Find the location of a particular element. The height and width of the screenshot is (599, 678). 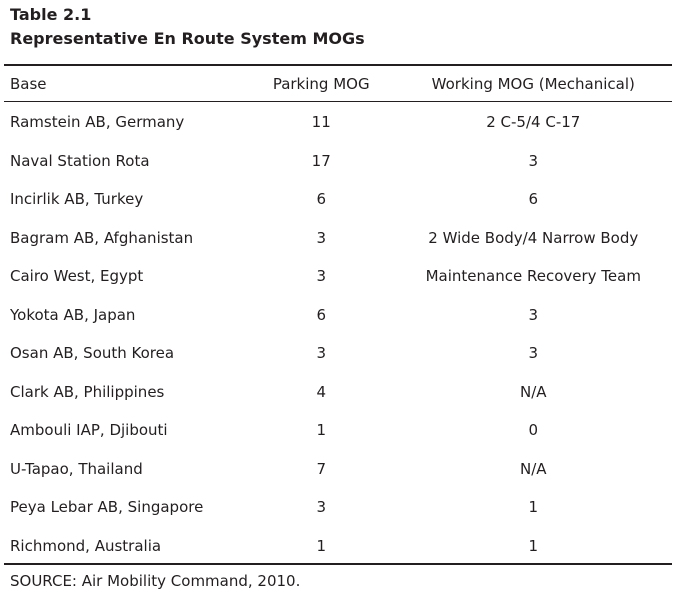

cell-base: Yokota AB, Japan is located at coordinates (73, 314).